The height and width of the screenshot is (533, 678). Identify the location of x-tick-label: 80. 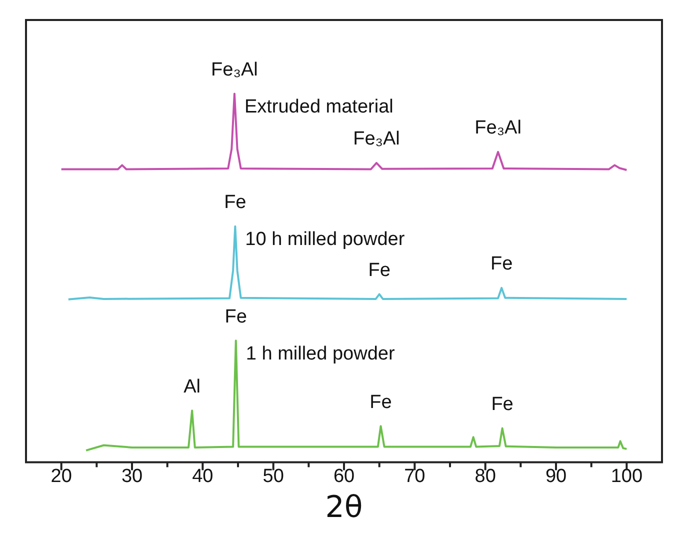
(485, 476).